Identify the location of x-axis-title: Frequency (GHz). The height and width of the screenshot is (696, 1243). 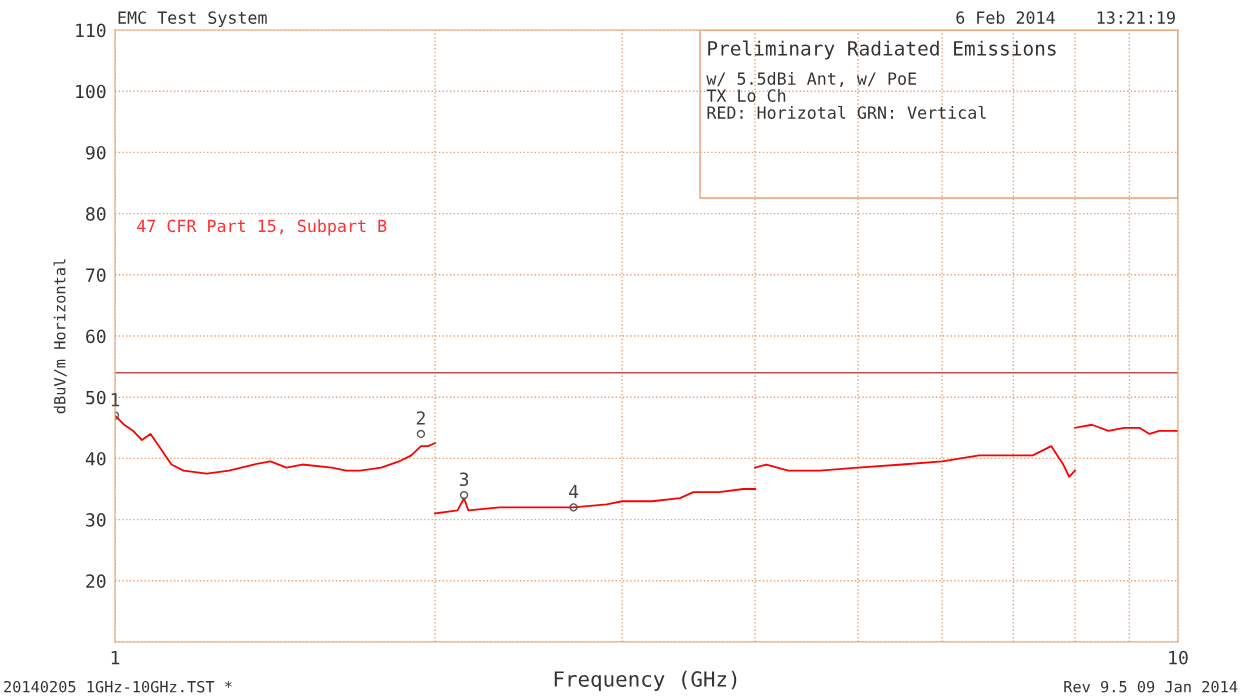
(645, 680).